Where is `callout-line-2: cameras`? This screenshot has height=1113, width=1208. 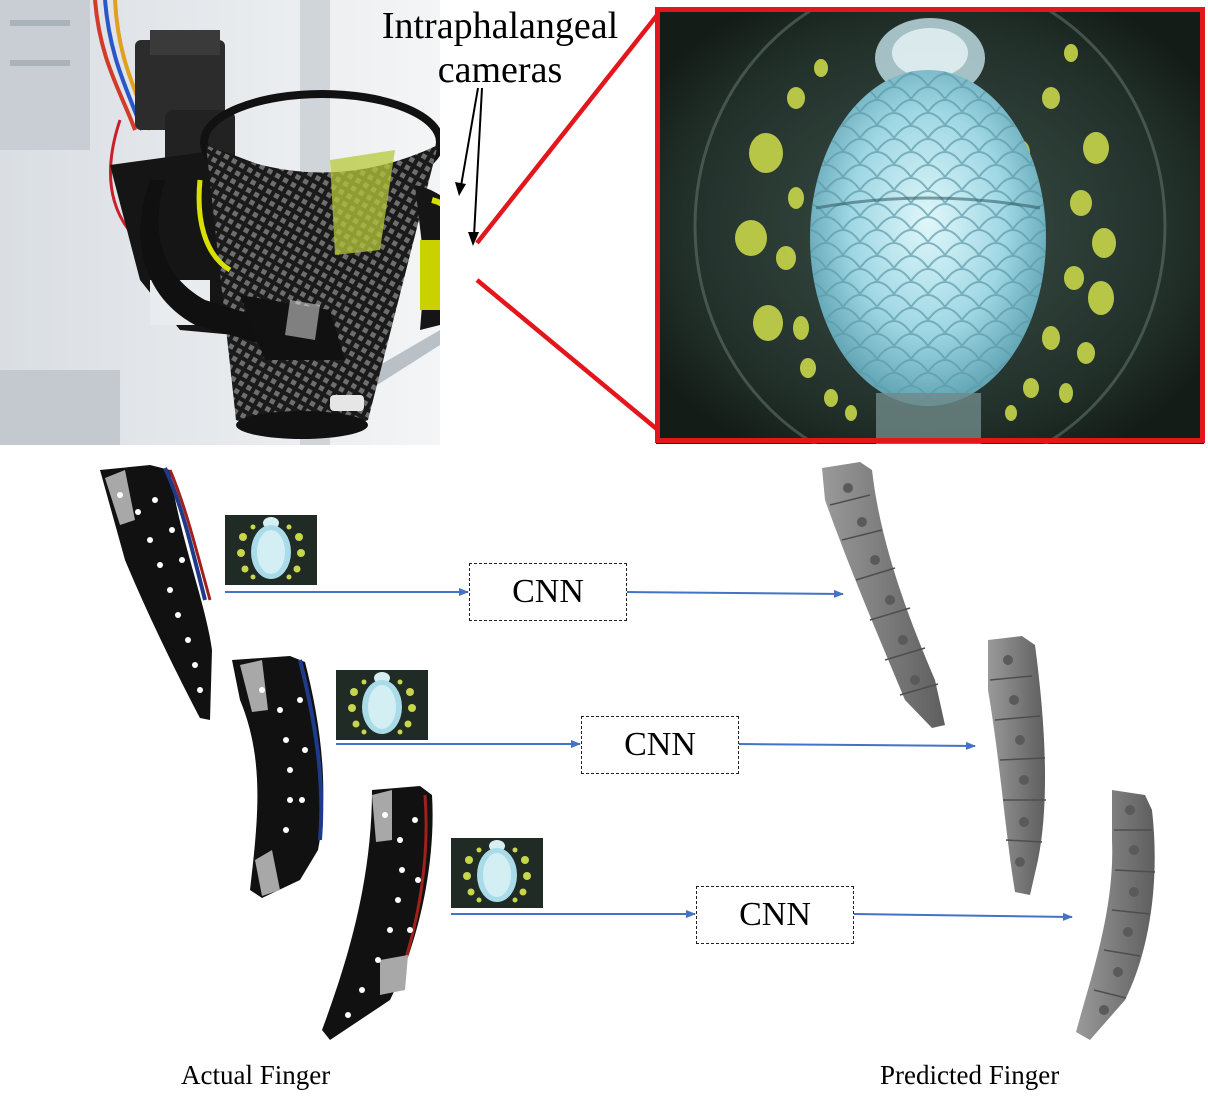 callout-line-2: cameras is located at coordinates (500, 70).